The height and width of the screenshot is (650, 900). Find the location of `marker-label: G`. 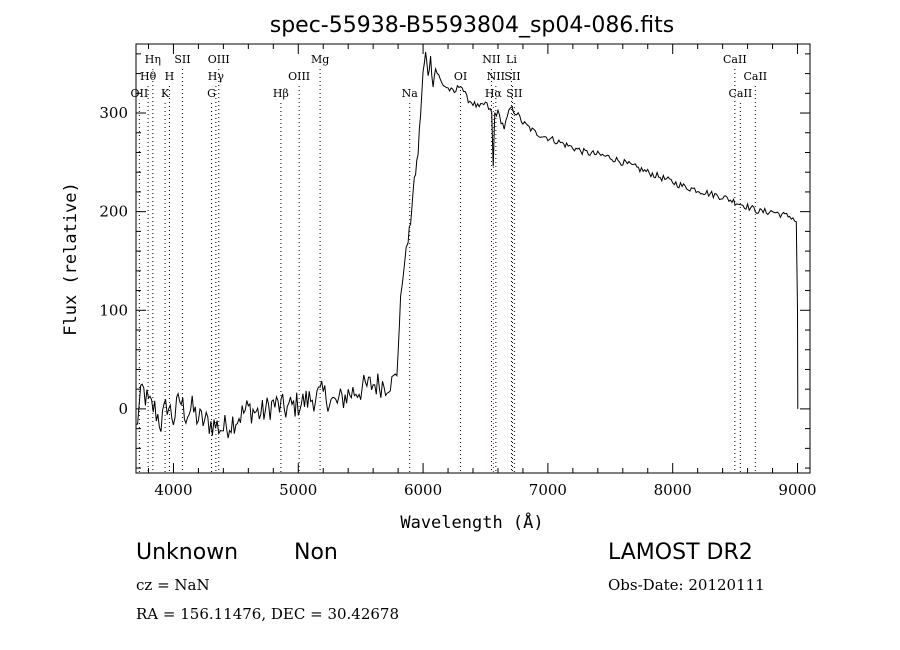

marker-label: G is located at coordinates (211, 93).